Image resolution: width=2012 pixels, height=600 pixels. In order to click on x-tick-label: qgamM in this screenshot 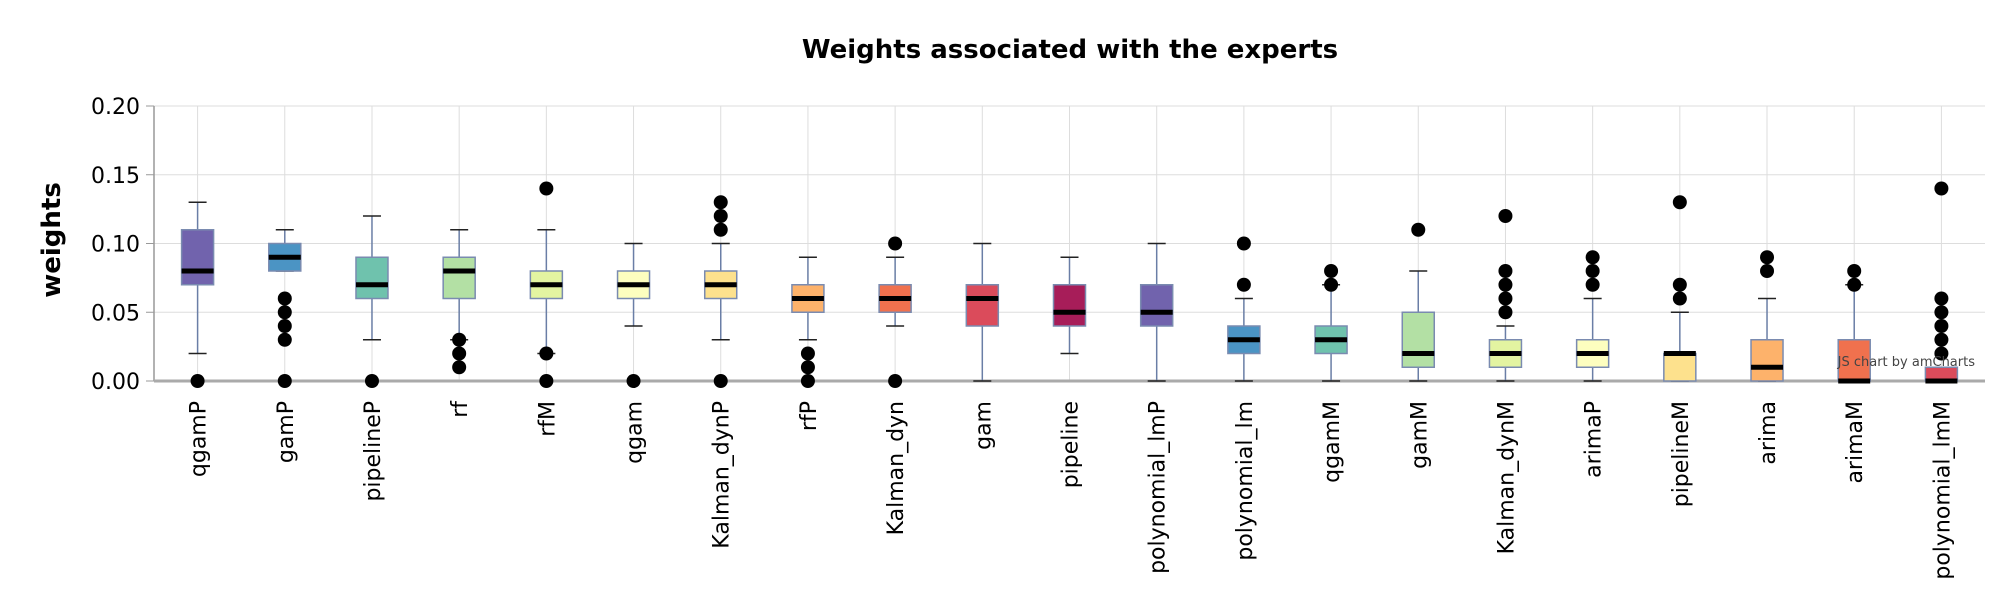, I will do `click(1332, 442)`.